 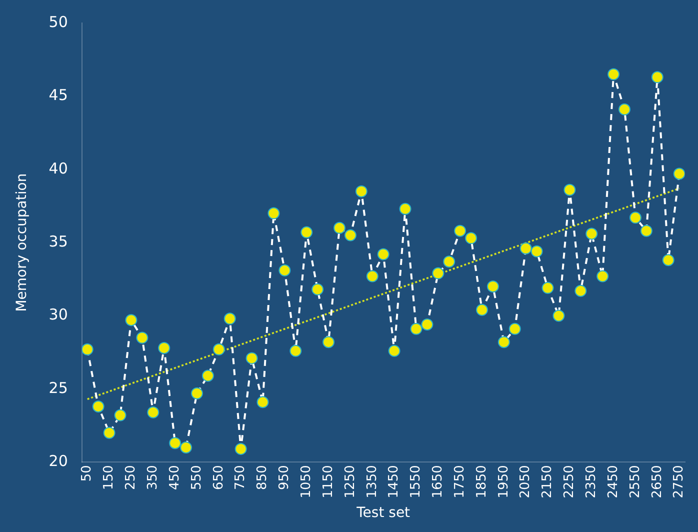 I want to click on x-tick-label: 650, so click(x=218, y=477).